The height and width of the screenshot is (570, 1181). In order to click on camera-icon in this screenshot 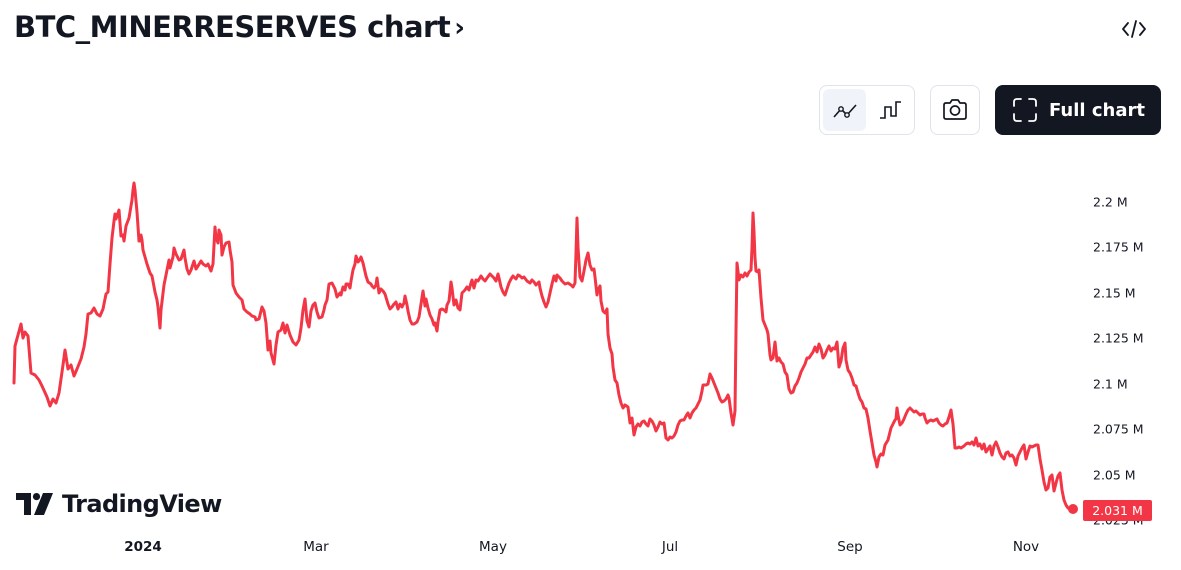, I will do `click(955, 109)`.